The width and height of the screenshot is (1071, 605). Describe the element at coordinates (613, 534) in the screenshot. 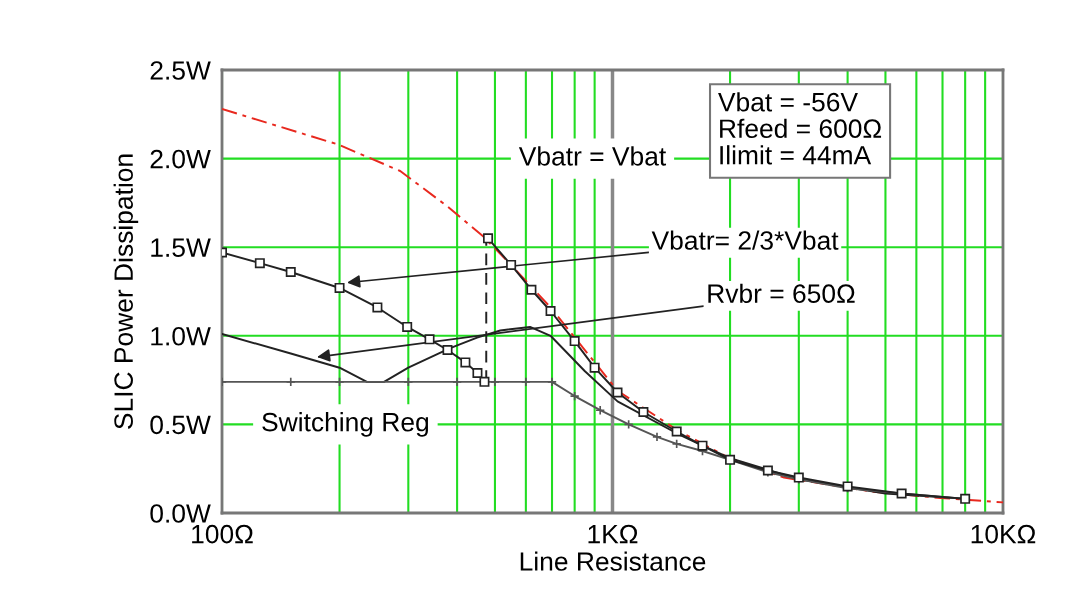

I see `x-tick-label: 1KΩ` at that location.